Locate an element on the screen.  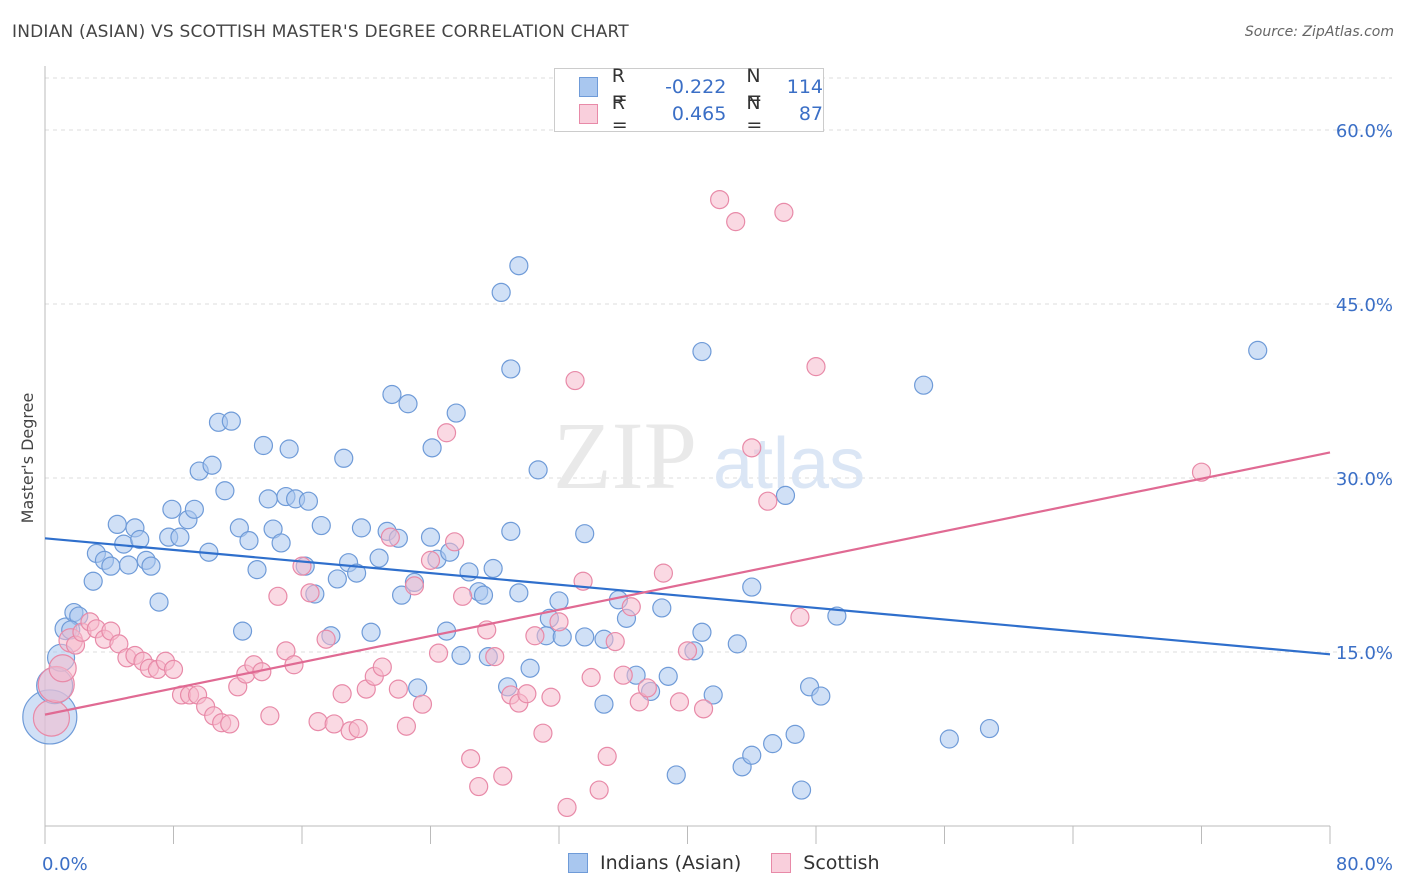
legend-row-indians: R = -0.222 N = 114 is located at coordinates (701, 87).